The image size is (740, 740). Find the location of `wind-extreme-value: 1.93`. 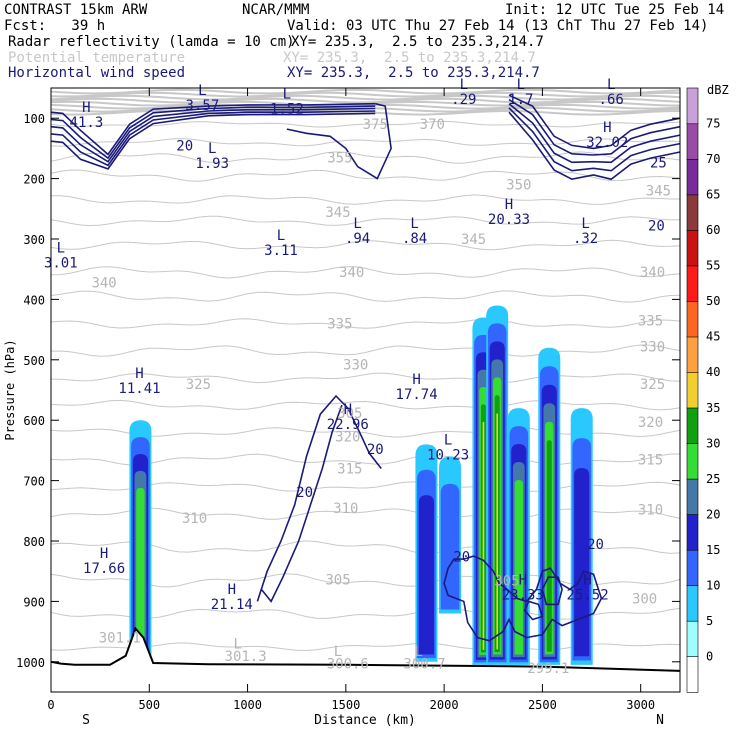

wind-extreme-value: 1.93 is located at coordinates (212, 164).